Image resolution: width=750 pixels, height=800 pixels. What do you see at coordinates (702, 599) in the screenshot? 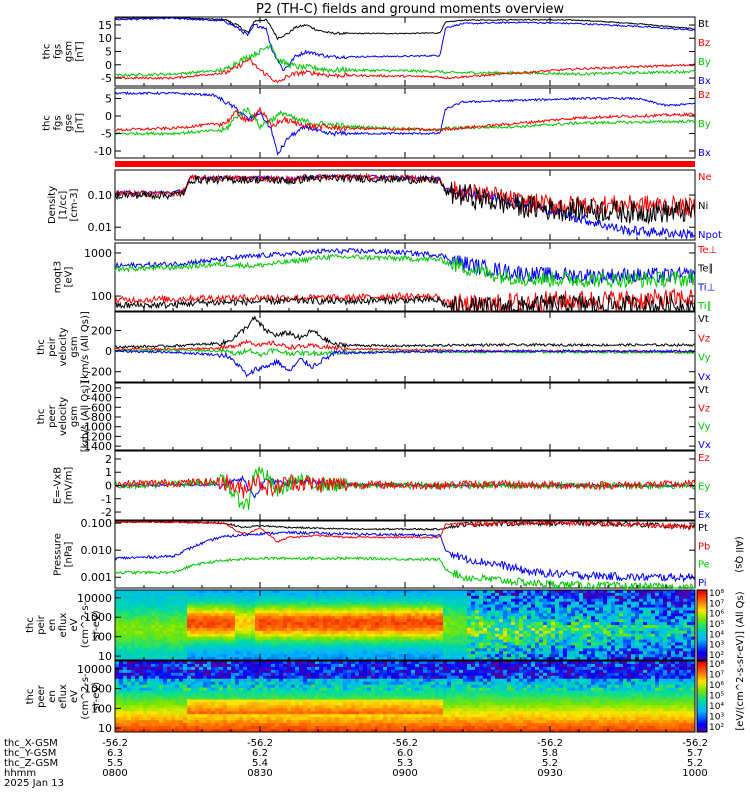
I see `colorbar-cell` at bounding box center [702, 599].